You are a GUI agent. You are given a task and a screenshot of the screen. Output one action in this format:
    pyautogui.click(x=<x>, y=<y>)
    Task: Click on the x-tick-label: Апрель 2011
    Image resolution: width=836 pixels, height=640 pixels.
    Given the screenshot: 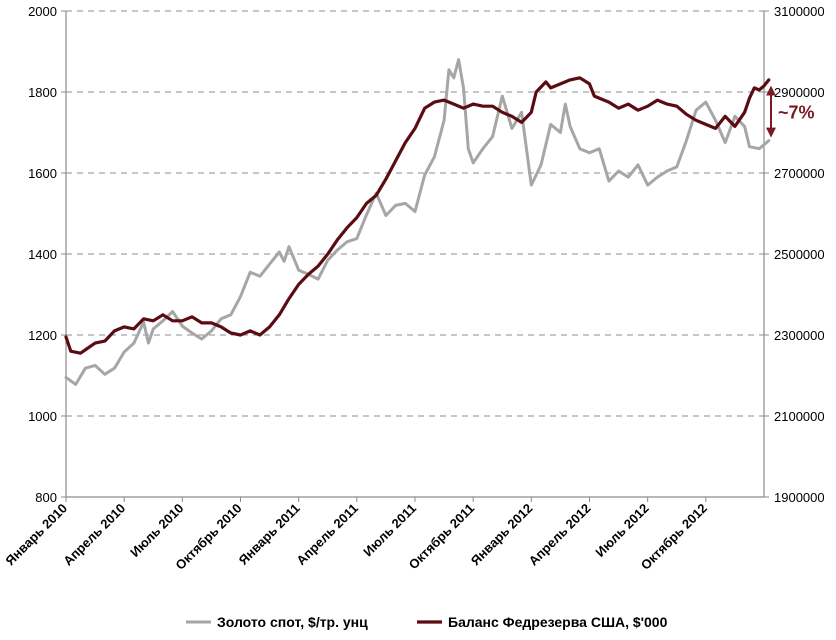 What is the action you would take?
    pyautogui.click(x=327, y=535)
    